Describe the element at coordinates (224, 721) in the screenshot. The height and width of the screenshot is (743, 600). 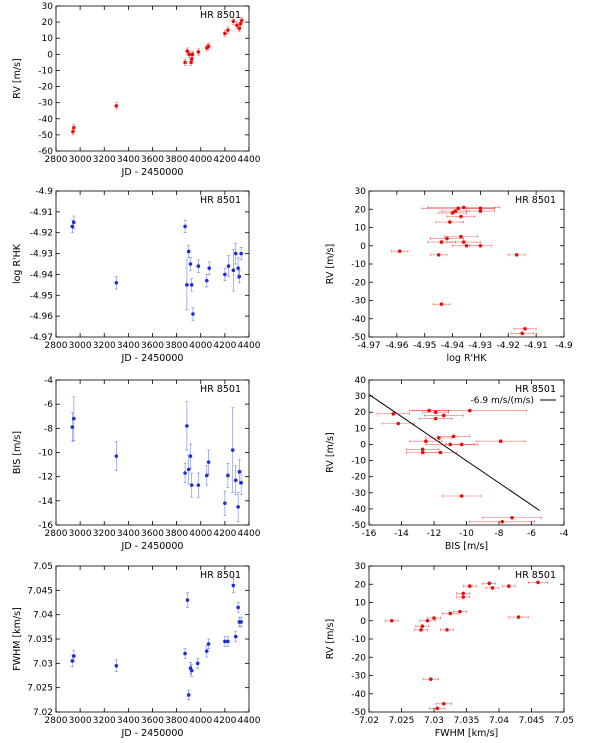
I see `x-tick-label: 4200` at that location.